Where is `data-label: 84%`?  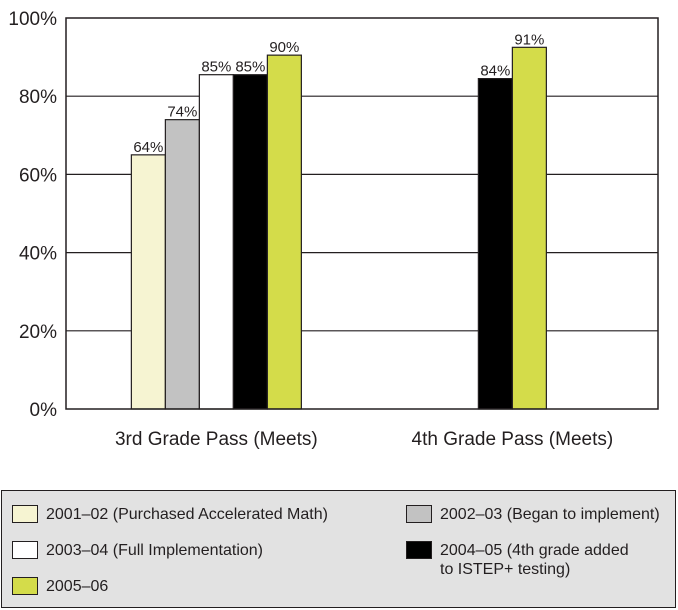 data-label: 84% is located at coordinates (495, 71).